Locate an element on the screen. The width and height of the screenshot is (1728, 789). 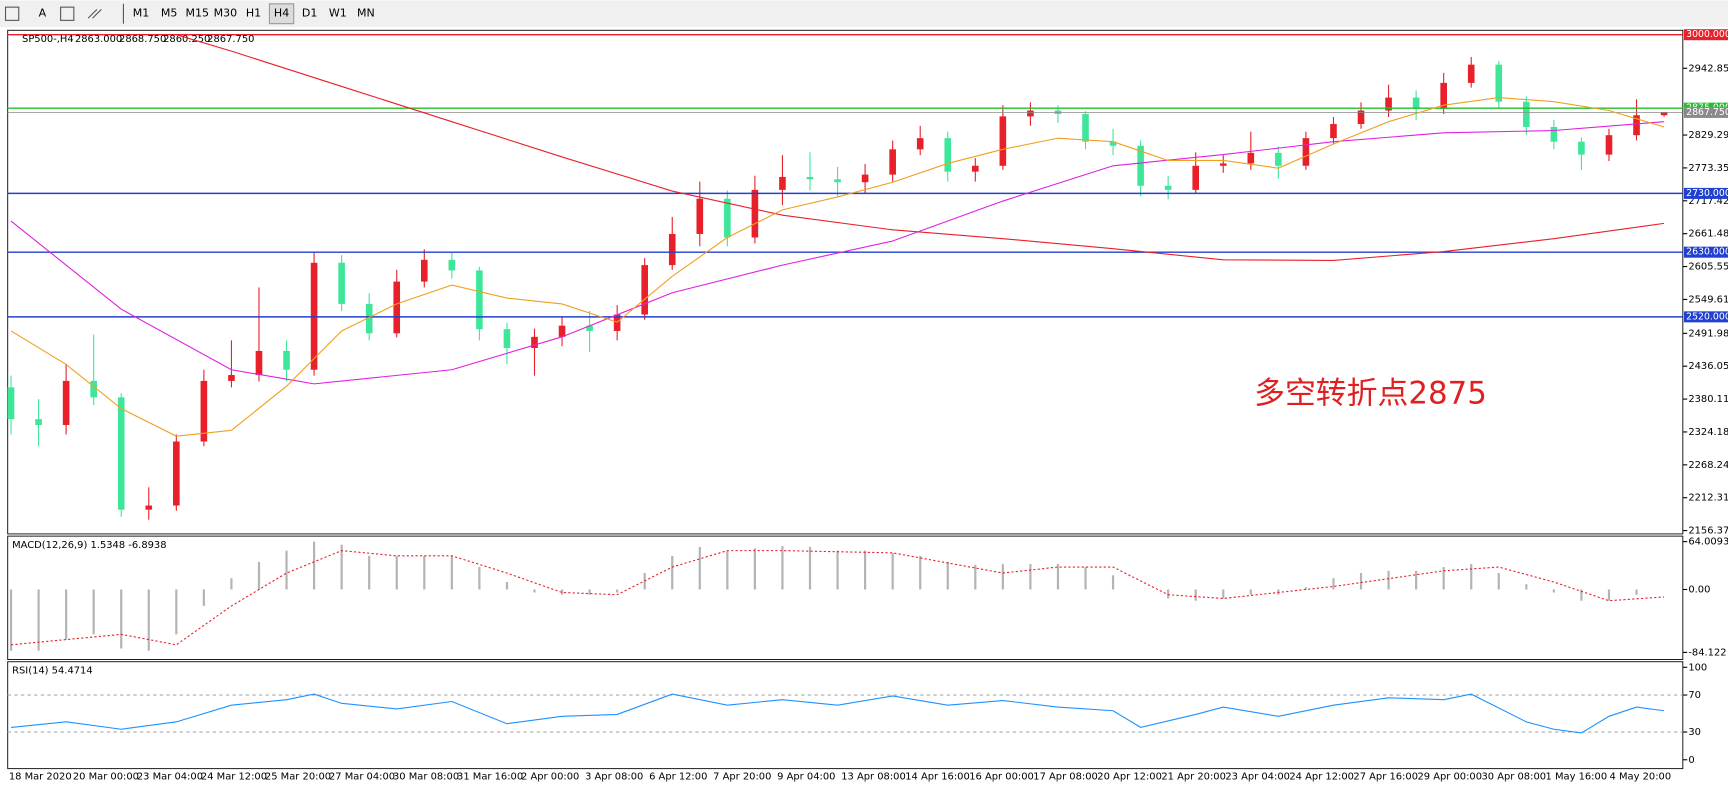
crosshair-icon is located at coordinates (12, 13).